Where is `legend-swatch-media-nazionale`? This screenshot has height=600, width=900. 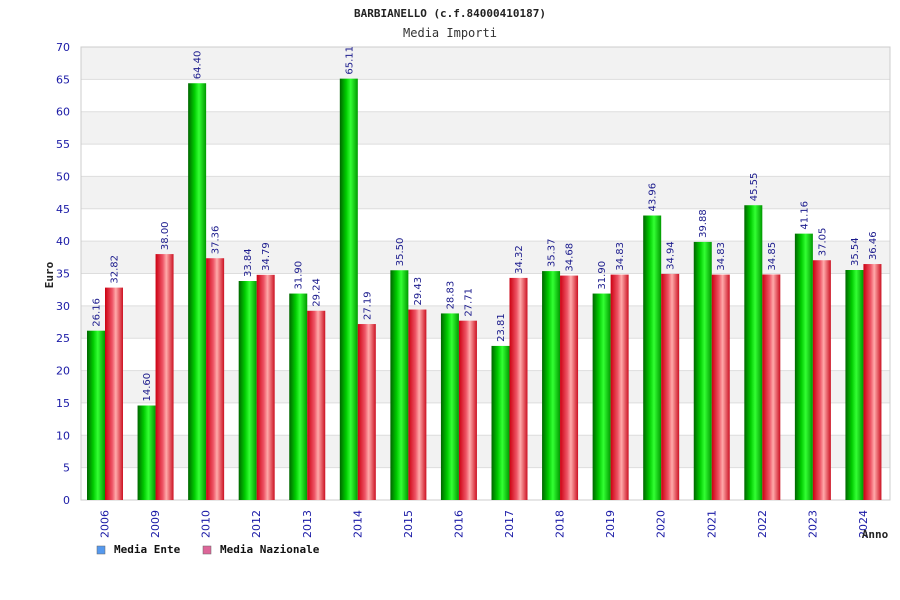 legend-swatch-media-nazionale is located at coordinates (207, 550).